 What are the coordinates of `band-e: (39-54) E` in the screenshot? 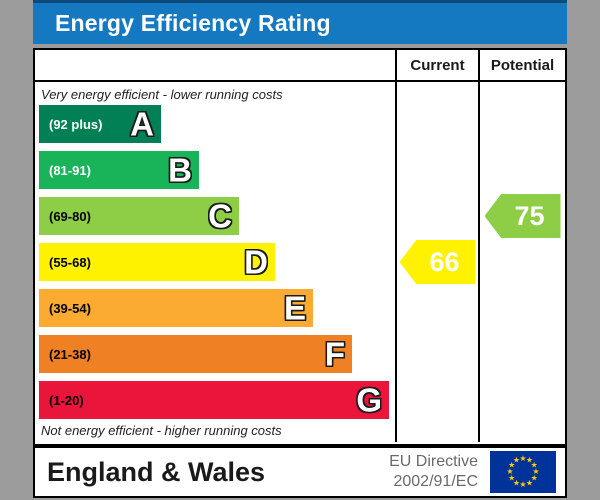 It's located at (176, 308).